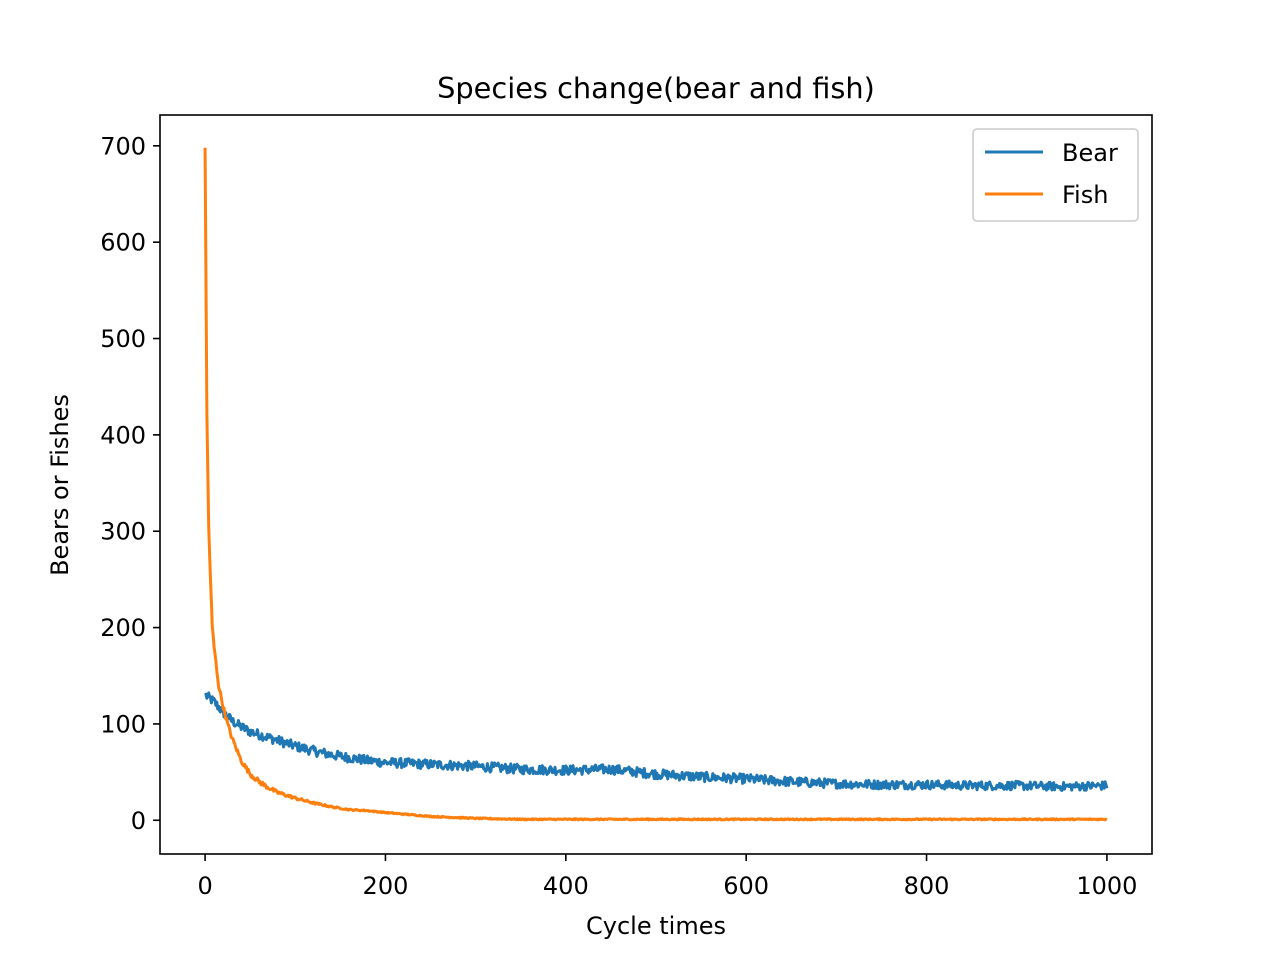 The width and height of the screenshot is (1280, 960). Describe the element at coordinates (130, 483) in the screenshot. I see `y-axis-ticks: 0 100 200 300 400 500 600 700` at that location.